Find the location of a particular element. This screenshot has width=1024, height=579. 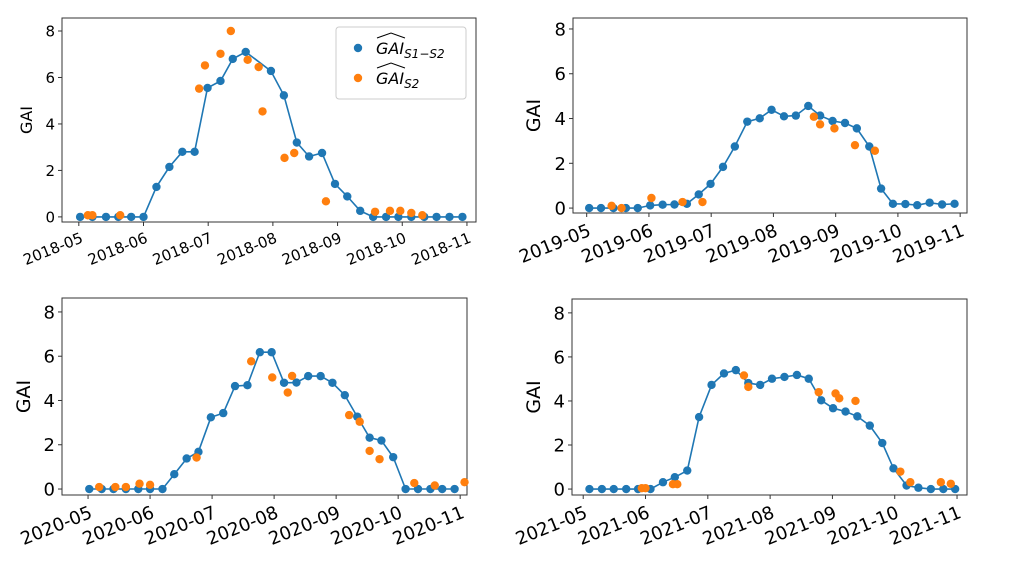

x-tick-label: 2018-10 is located at coordinates (376, 249).